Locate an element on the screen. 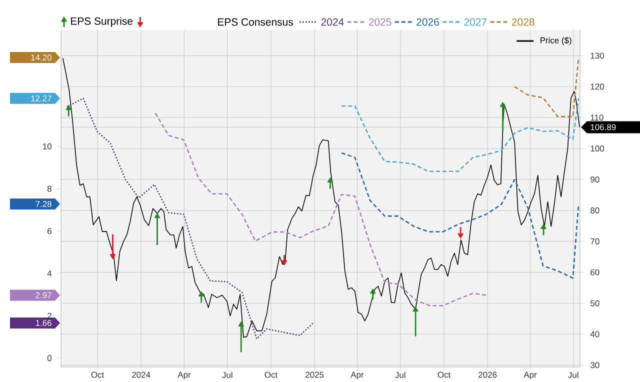 This screenshot has height=382, width=640. y-tick-label: 10 is located at coordinates (47, 146).